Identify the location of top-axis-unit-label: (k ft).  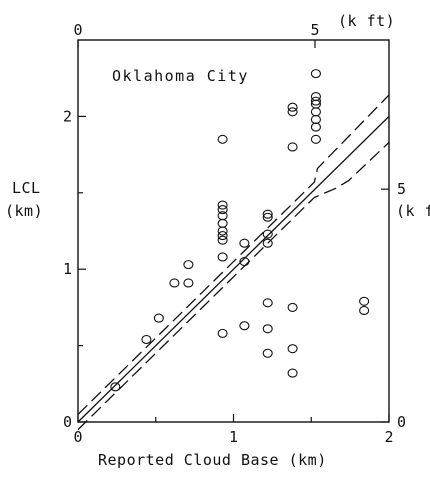
(366, 21).